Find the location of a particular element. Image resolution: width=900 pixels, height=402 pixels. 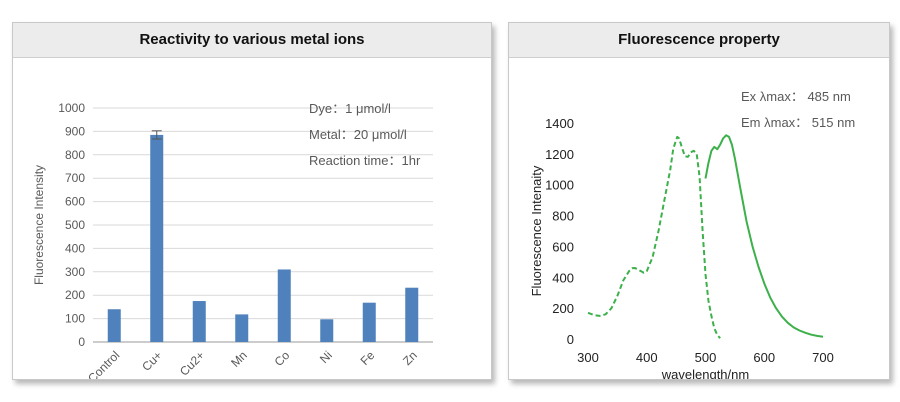

emission-series-line is located at coordinates (764, 236).